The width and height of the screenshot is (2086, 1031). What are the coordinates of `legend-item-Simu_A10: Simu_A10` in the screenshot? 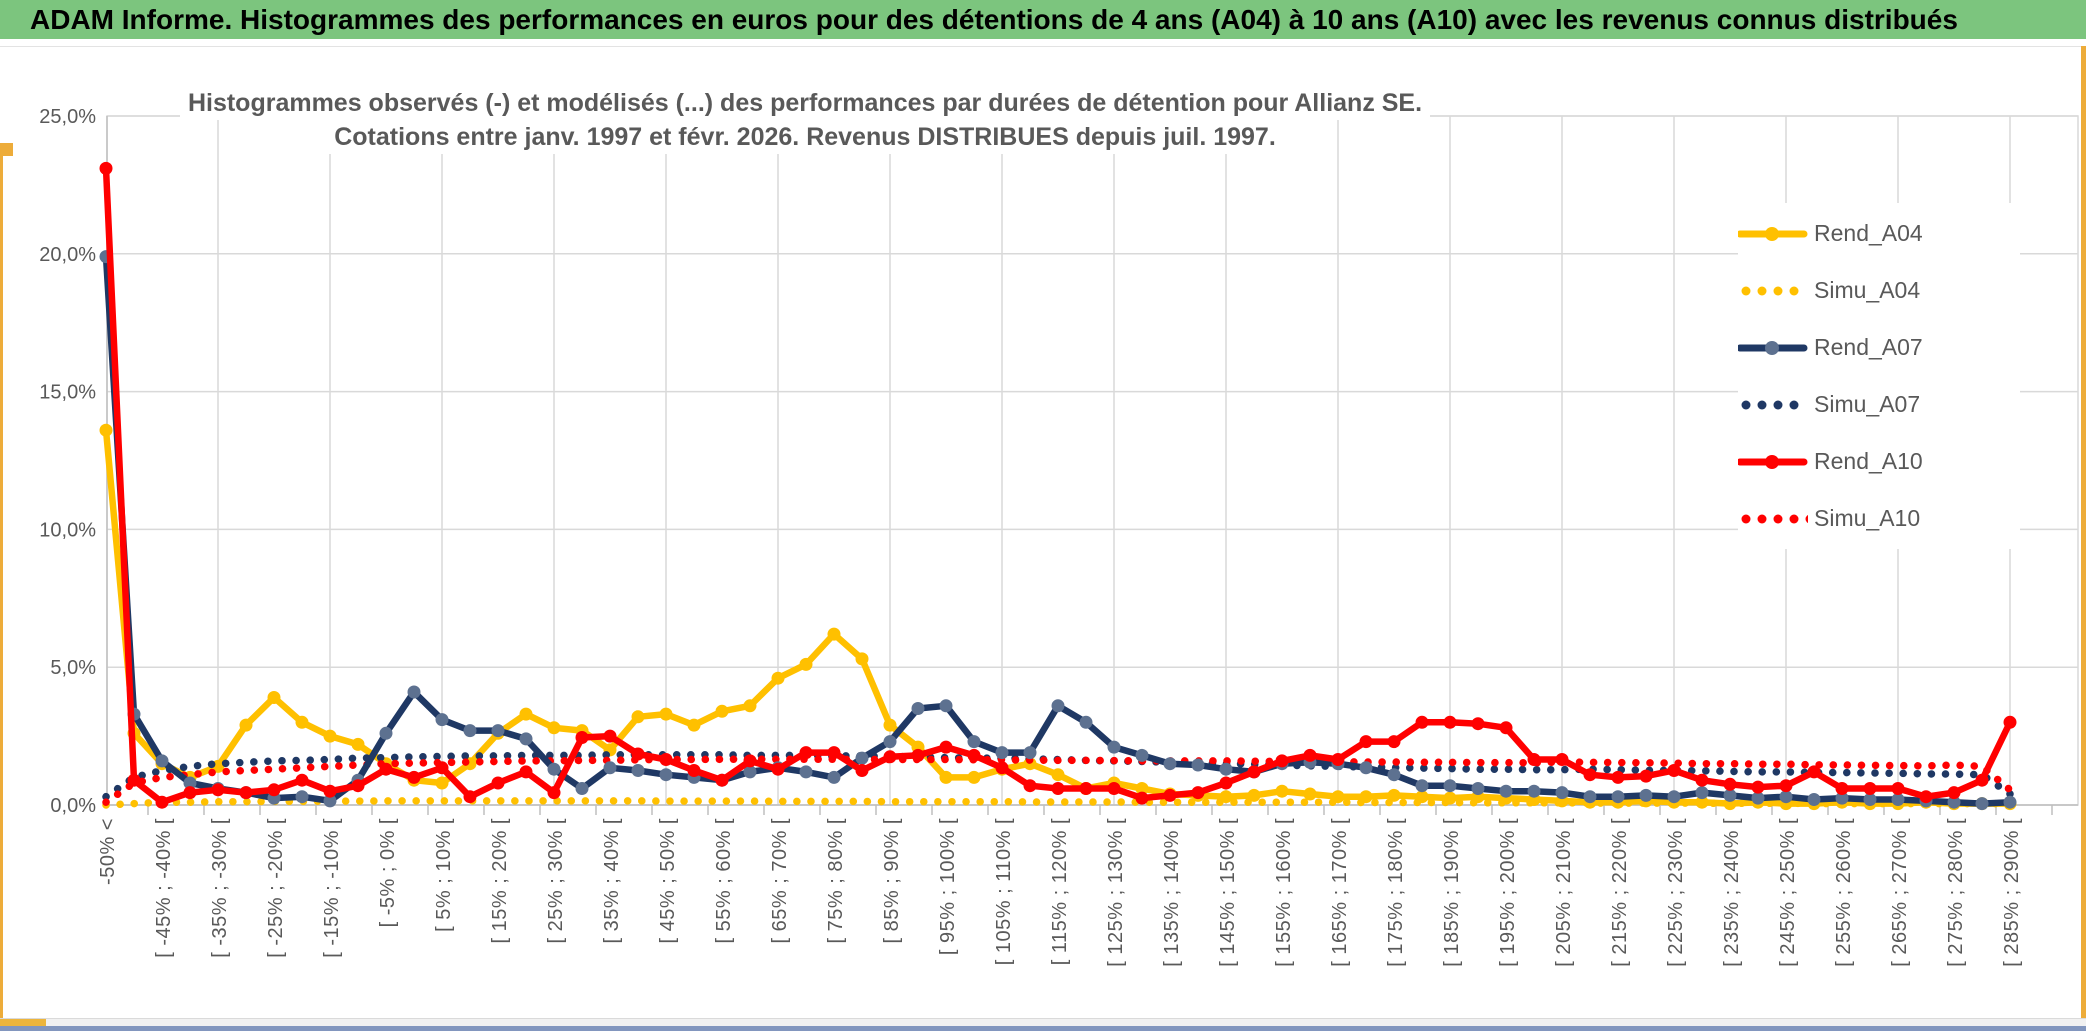 It's located at (1879, 518).